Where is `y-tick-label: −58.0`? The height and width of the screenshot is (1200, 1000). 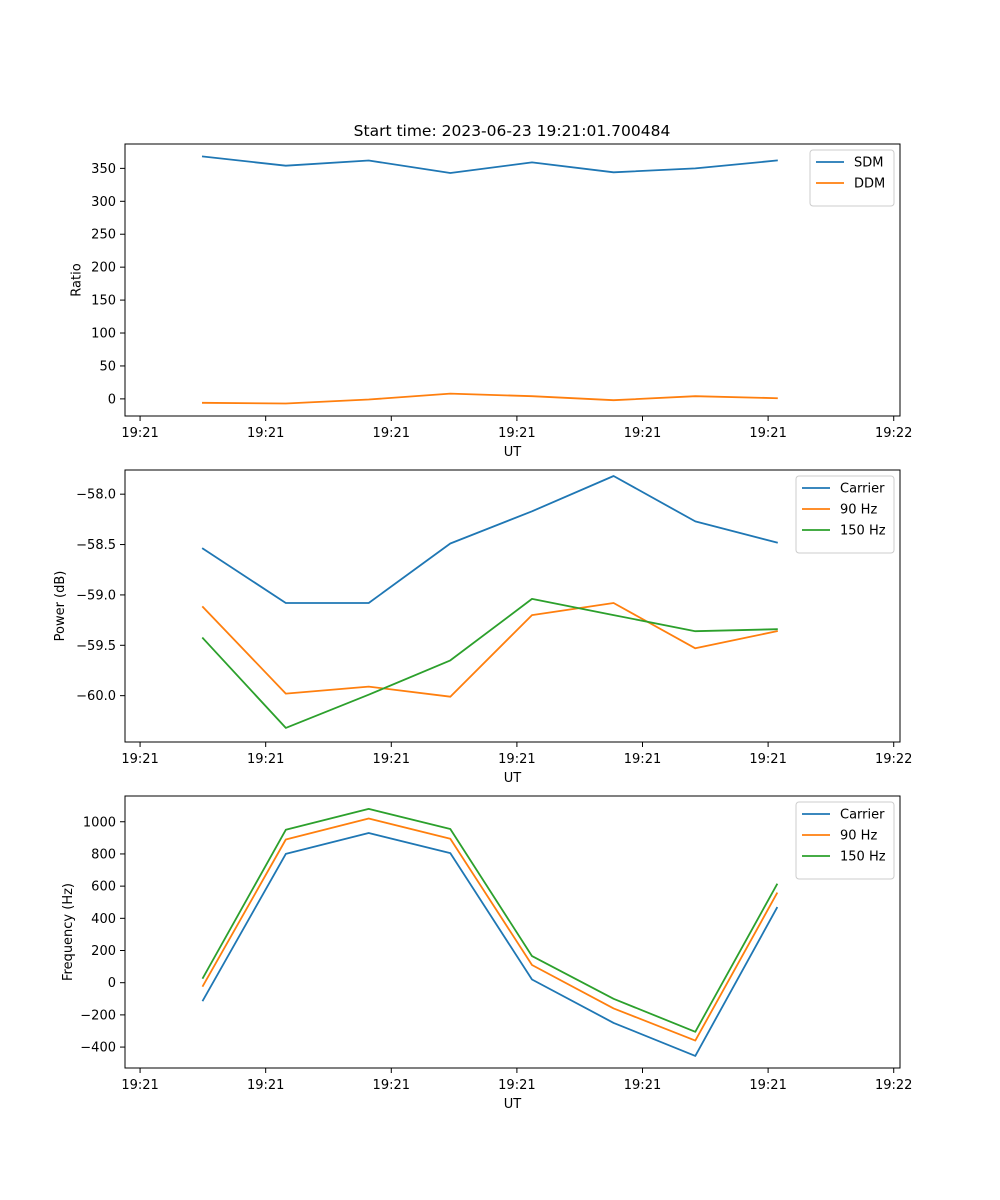 y-tick-label: −58.0 is located at coordinates (96, 495).